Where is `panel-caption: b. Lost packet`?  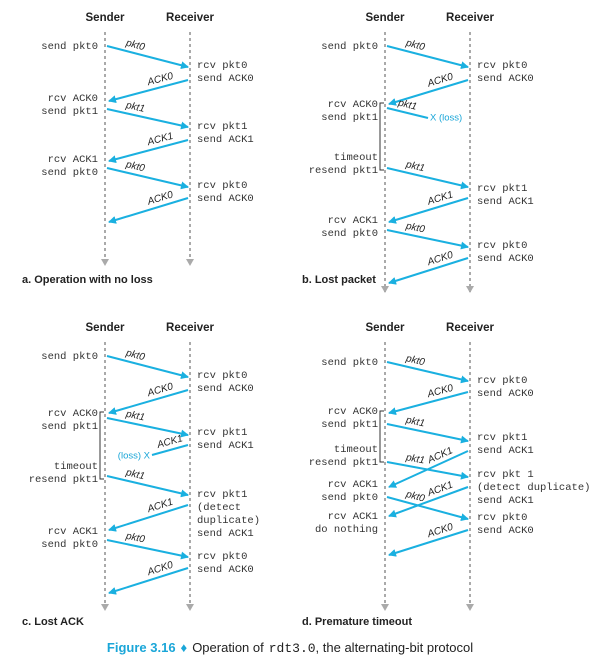 panel-caption: b. Lost packet is located at coordinates (339, 280).